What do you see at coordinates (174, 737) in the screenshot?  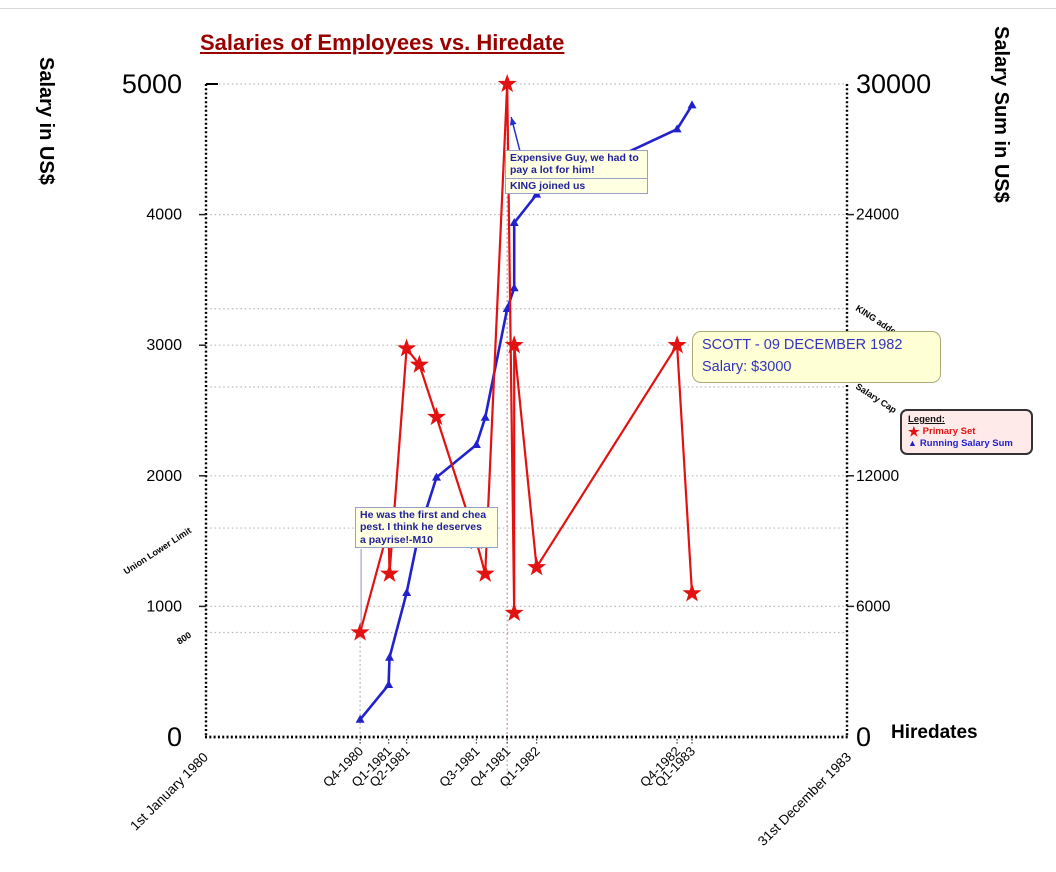 I see `left-tick-label: 0` at bounding box center [174, 737].